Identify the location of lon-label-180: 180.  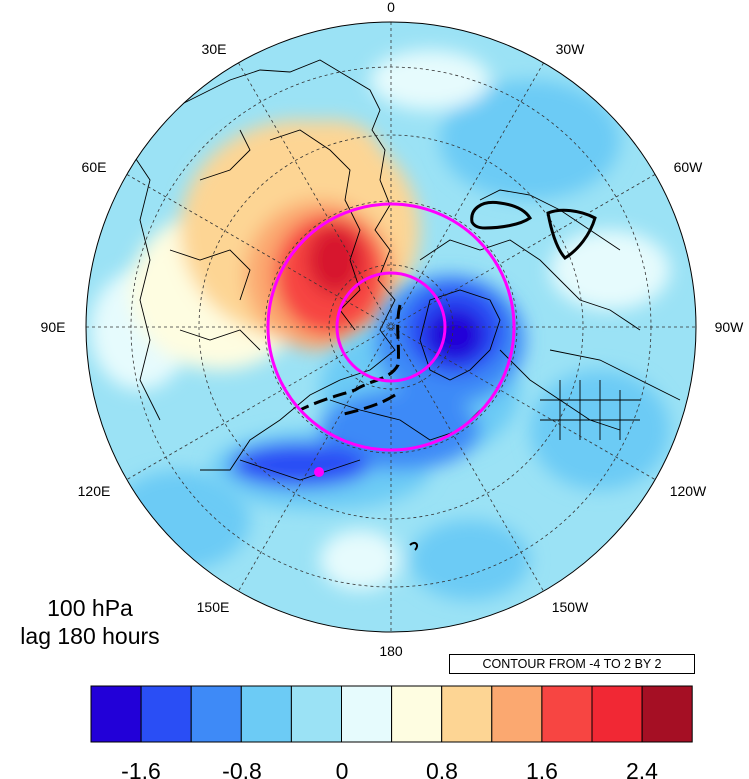
(391, 651).